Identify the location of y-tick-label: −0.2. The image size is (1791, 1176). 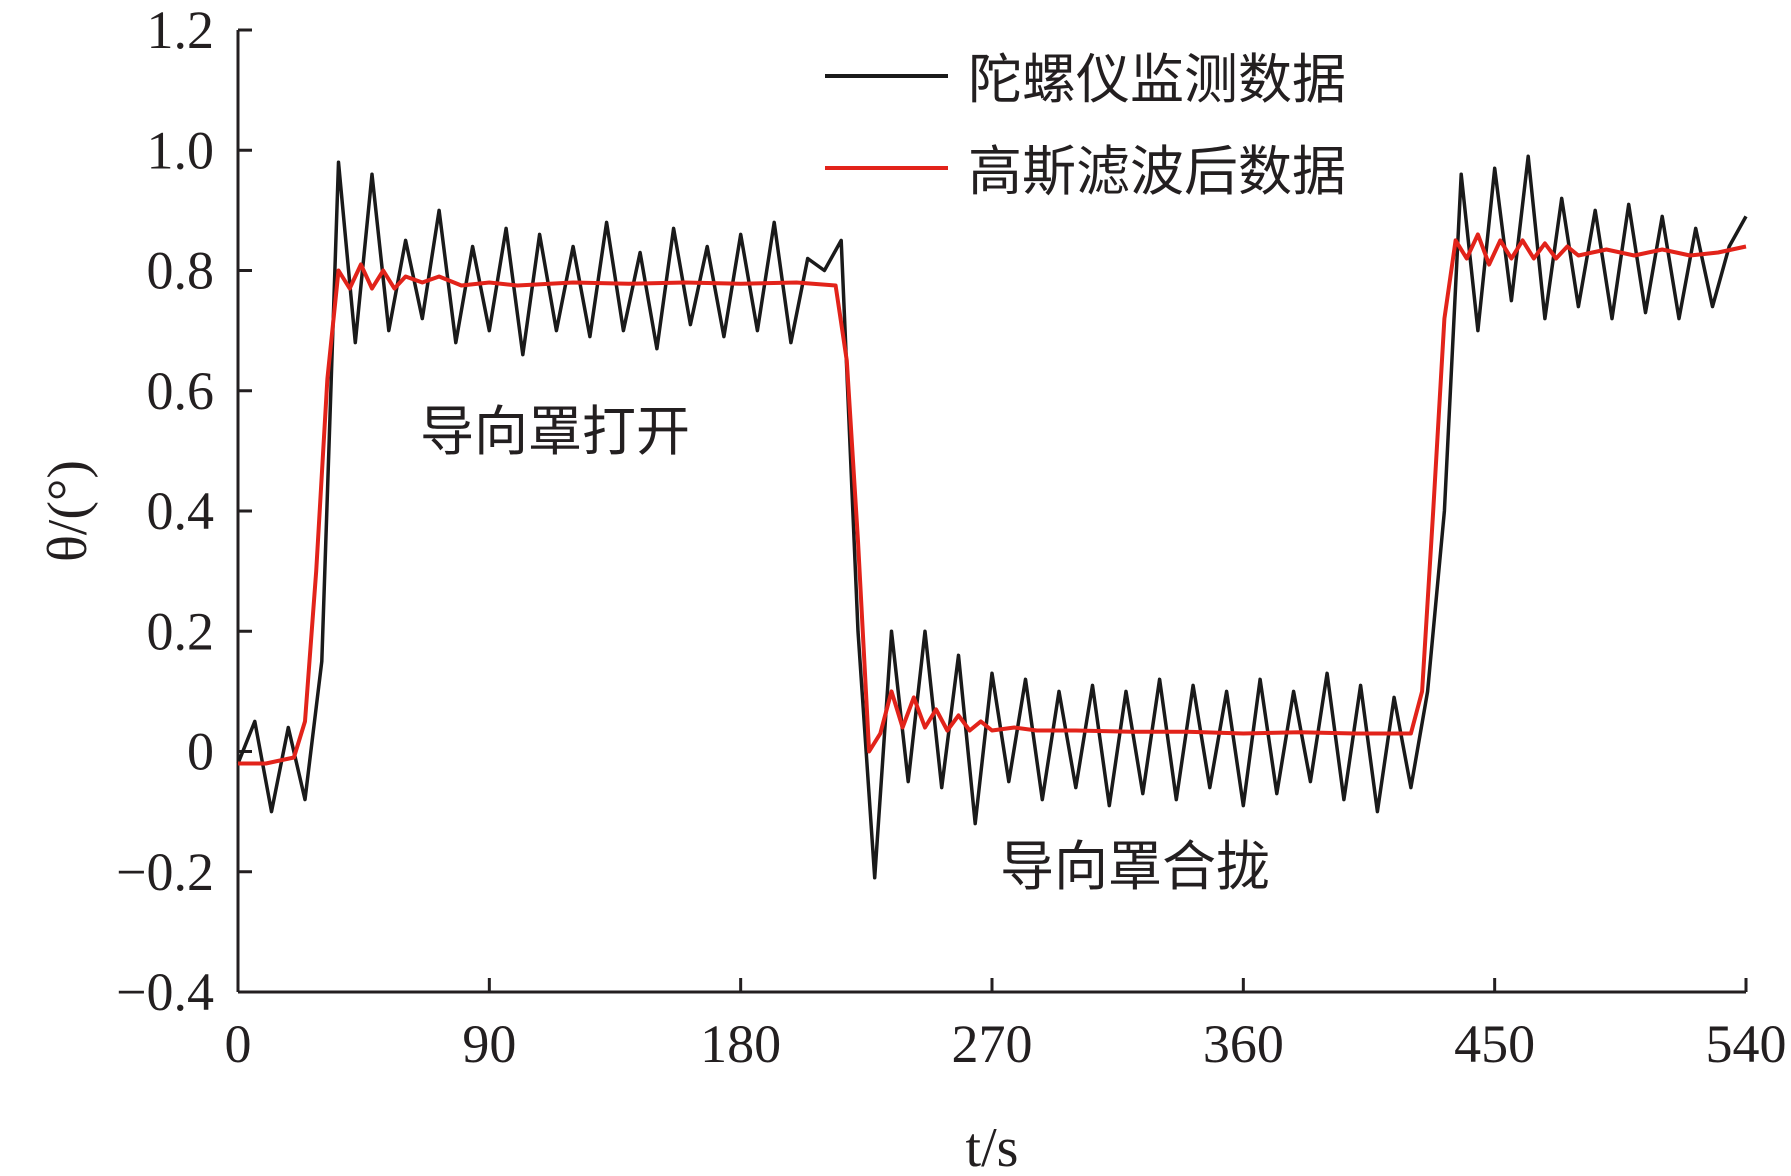
(165, 872).